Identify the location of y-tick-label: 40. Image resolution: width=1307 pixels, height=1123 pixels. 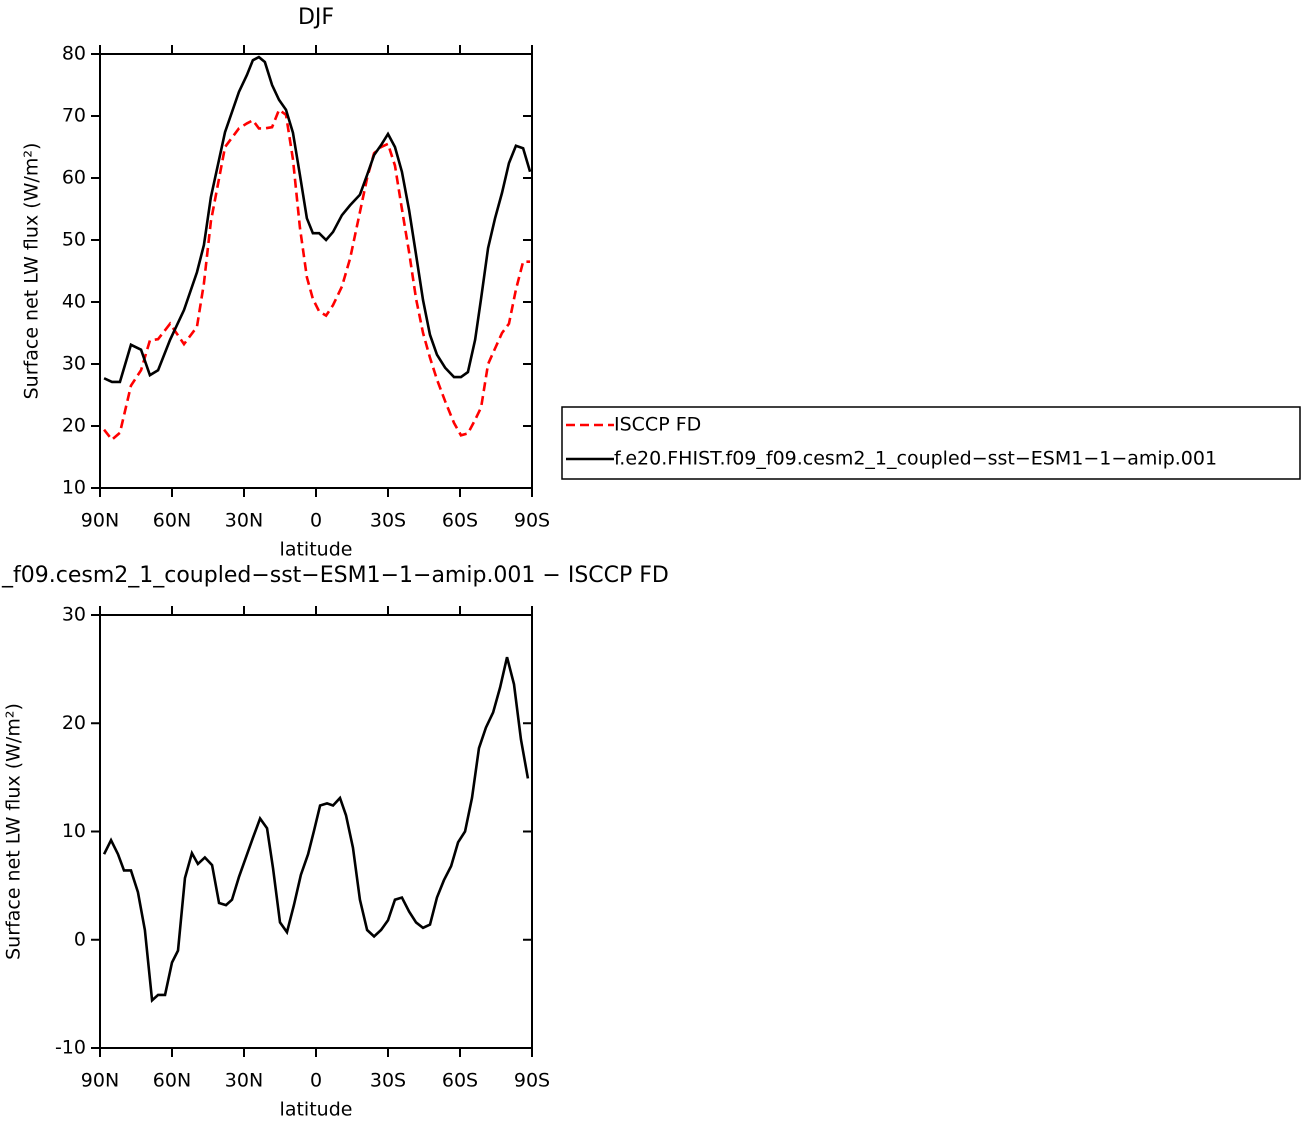
(74, 302).